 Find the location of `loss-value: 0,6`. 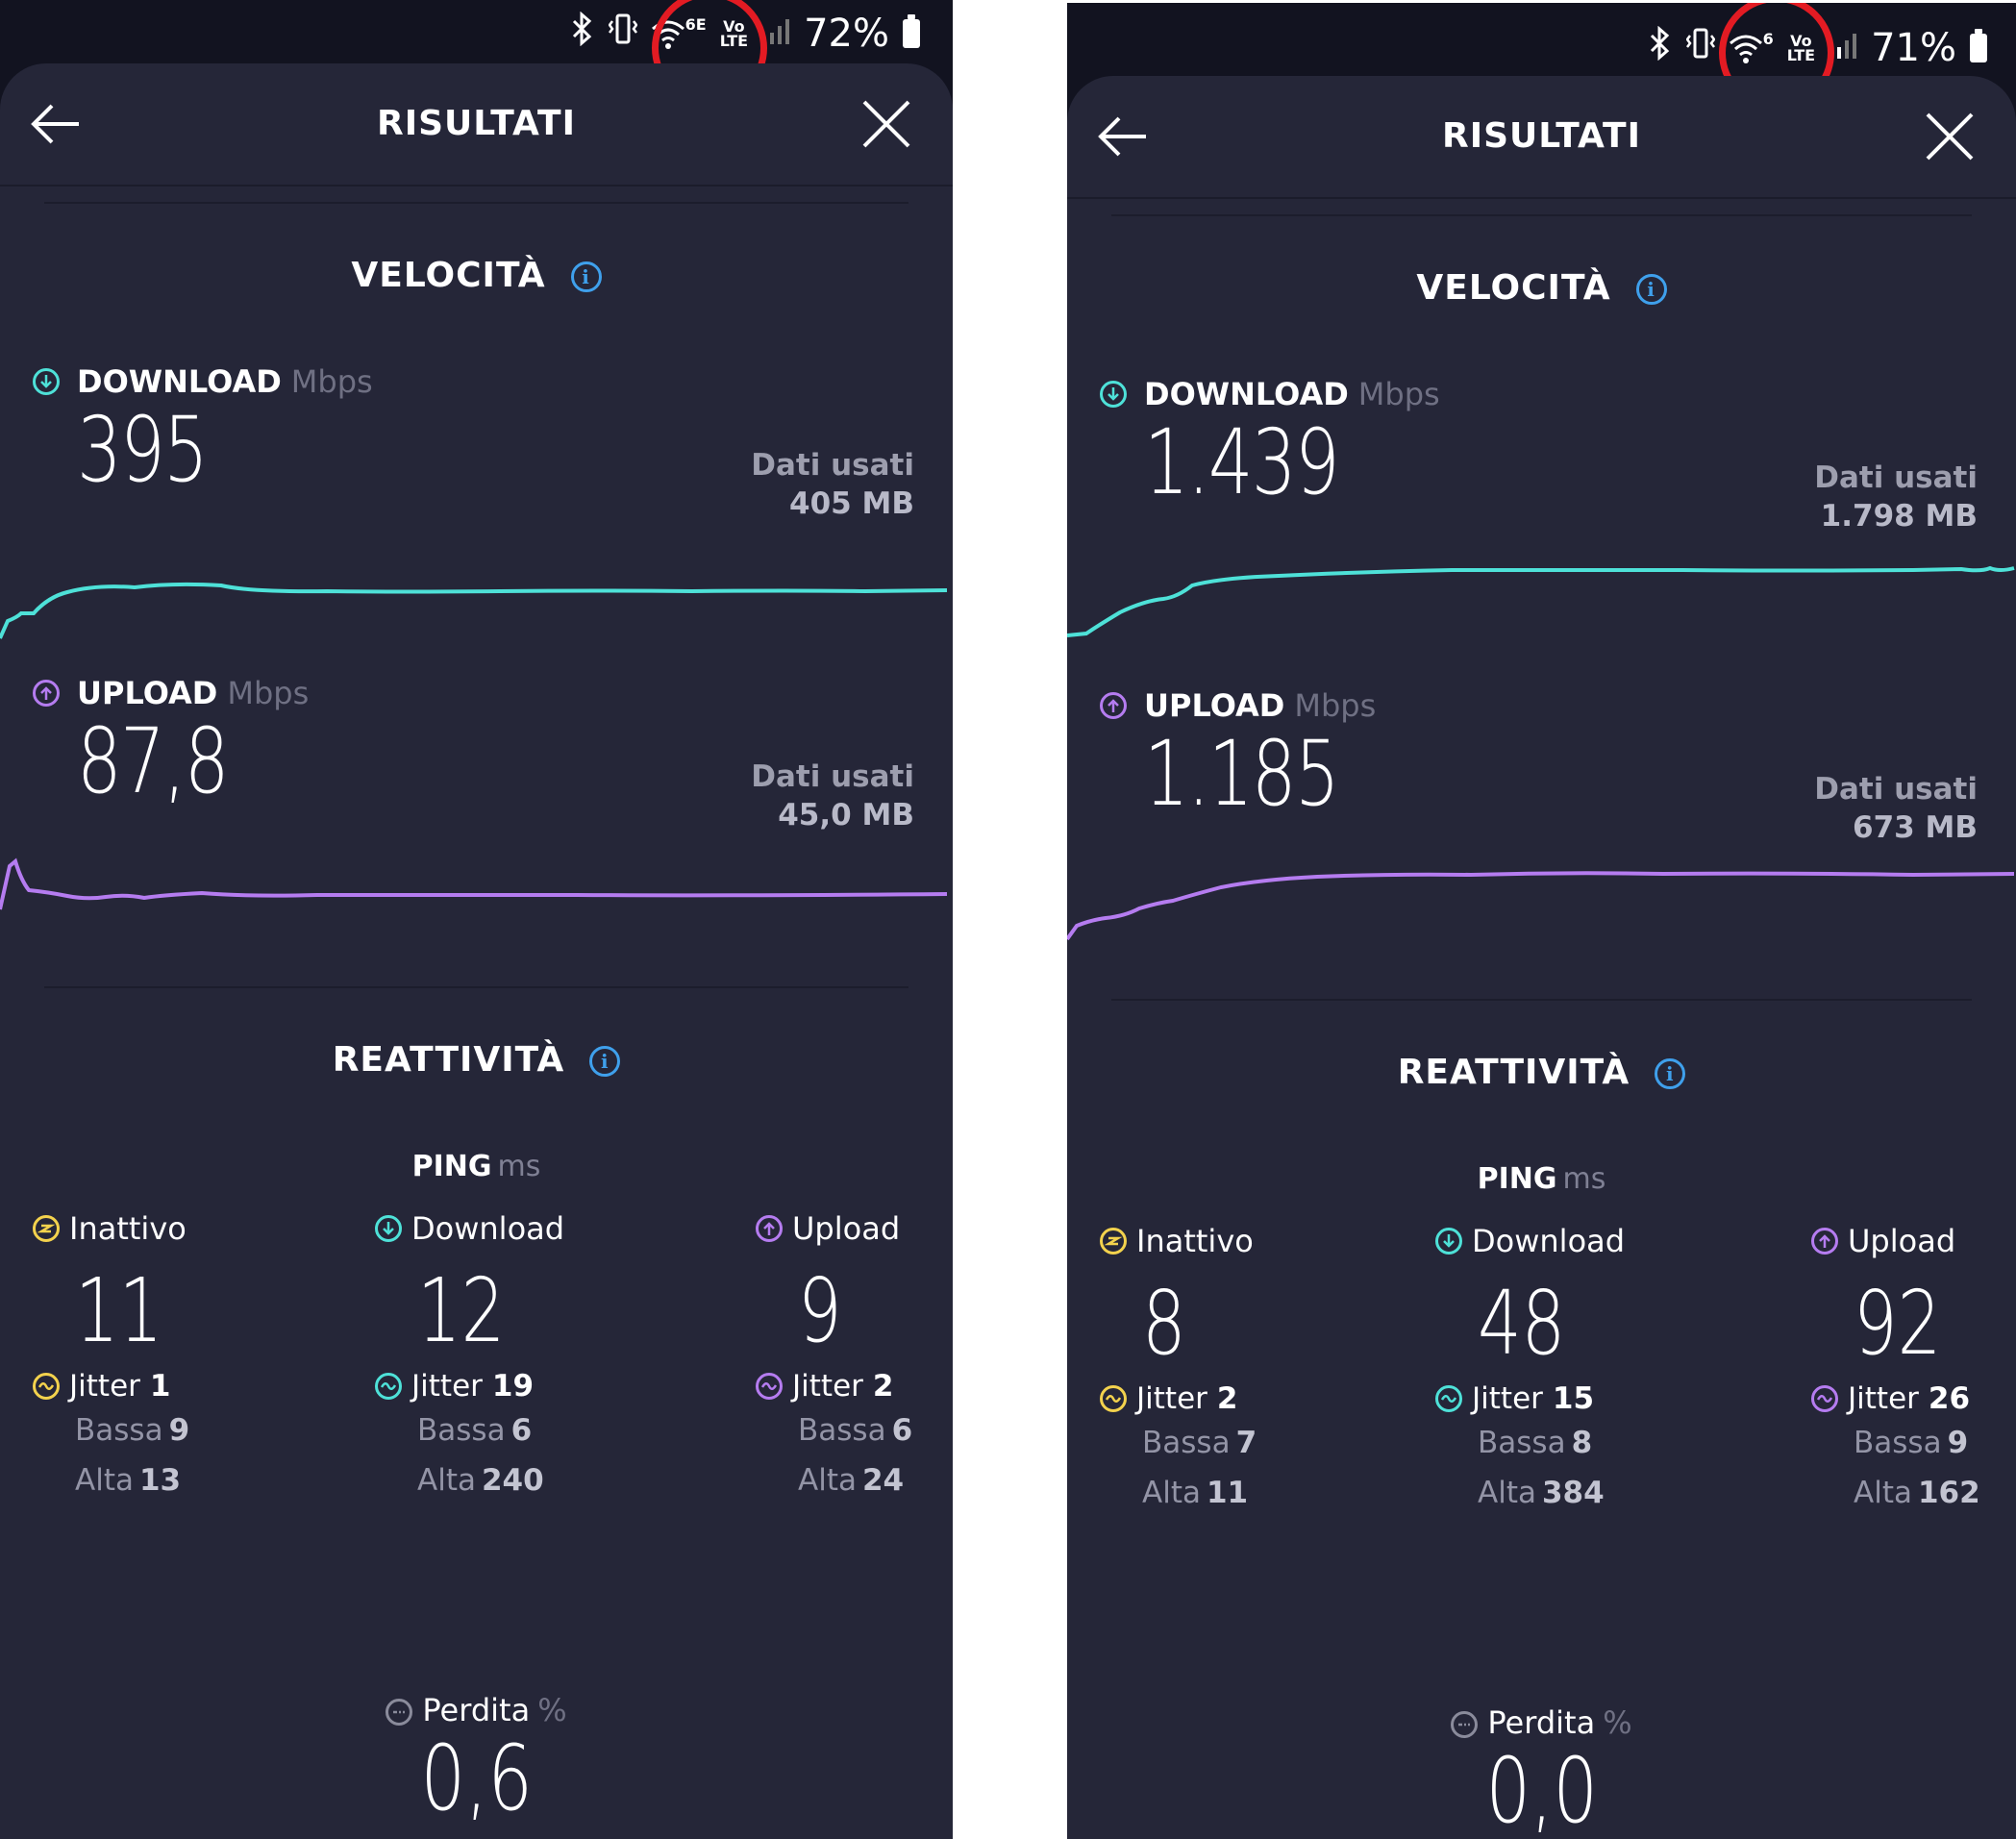

loss-value: 0,6 is located at coordinates (476, 1779).